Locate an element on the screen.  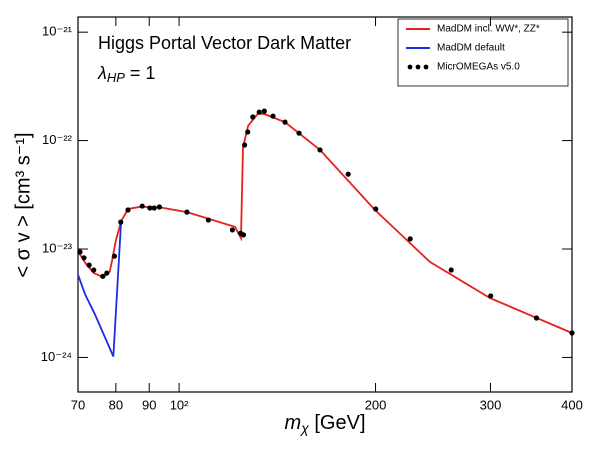
y-axis-label: < σ v > [cm³ s⁻¹] is located at coordinates (23, 204).